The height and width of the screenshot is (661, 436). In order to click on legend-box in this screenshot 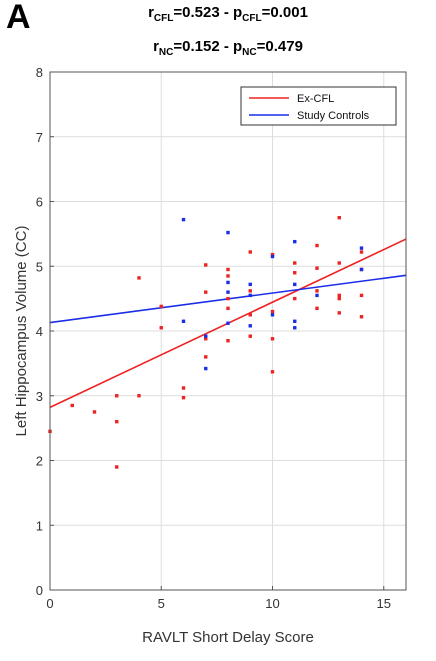, I will do `click(318, 106)`.